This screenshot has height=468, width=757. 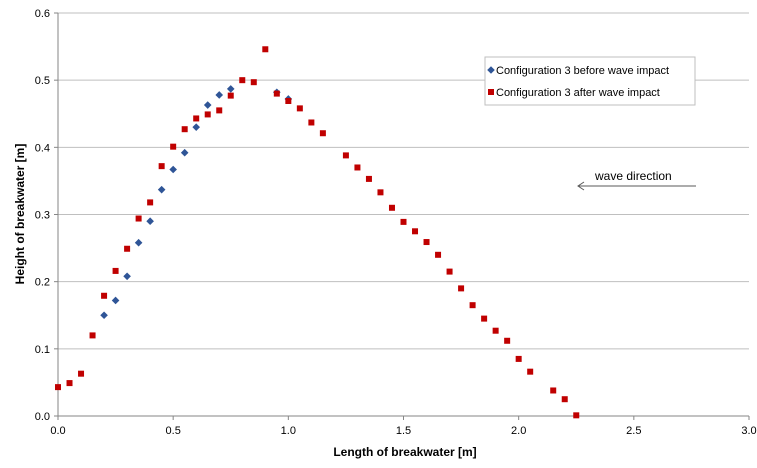 What do you see at coordinates (633, 176) in the screenshot?
I see `wave-direction-label: wave direction` at bounding box center [633, 176].